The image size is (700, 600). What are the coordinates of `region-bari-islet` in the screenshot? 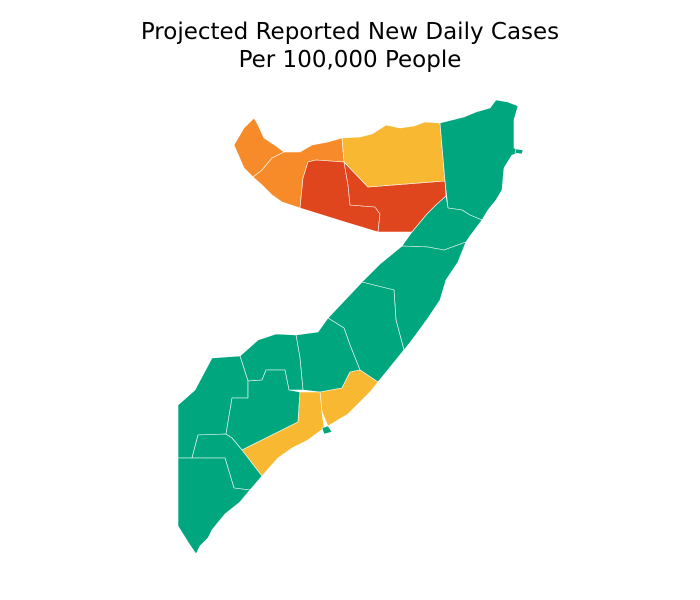 It's located at (519, 151).